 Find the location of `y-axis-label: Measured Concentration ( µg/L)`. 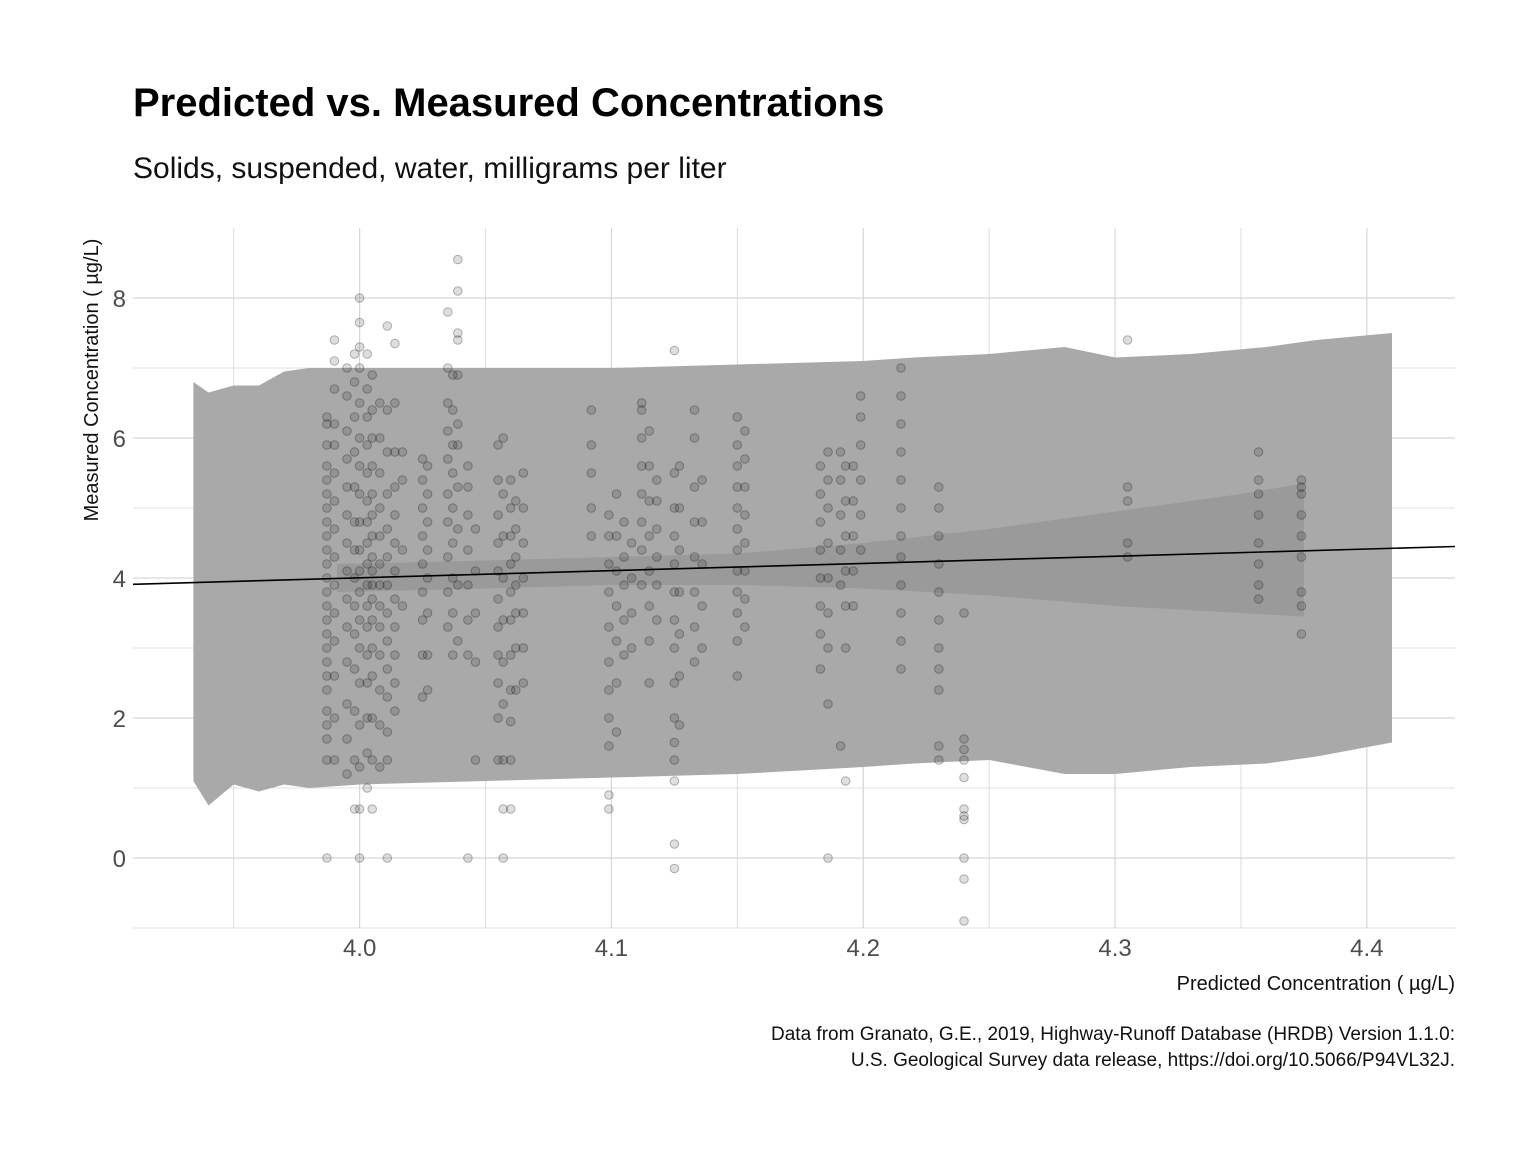

y-axis-label: Measured Concentration ( µg/L) is located at coordinates (92, 380).